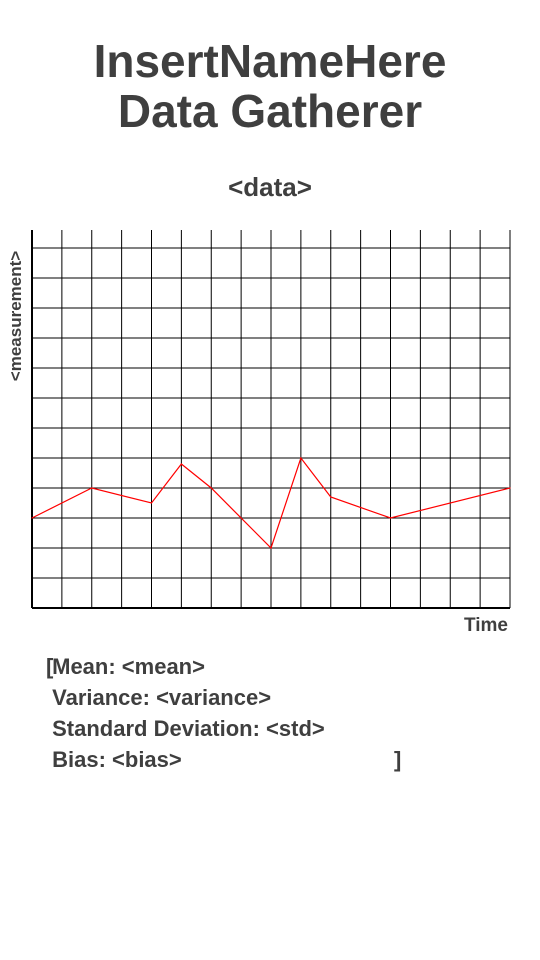 The width and height of the screenshot is (540, 960). I want to click on stats-std-row: Standard Deviation: <std>, so click(185, 728).